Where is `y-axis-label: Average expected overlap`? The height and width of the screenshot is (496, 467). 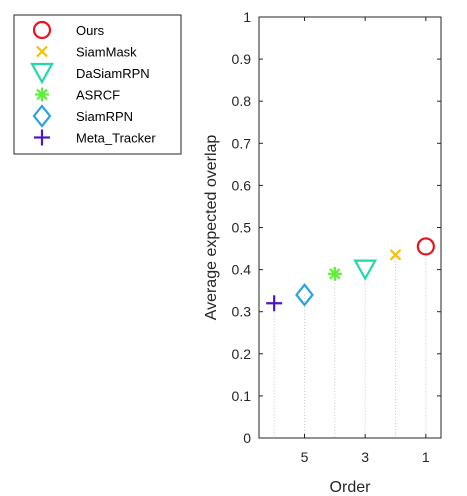
y-axis-label: Average expected overlap is located at coordinates (211, 228).